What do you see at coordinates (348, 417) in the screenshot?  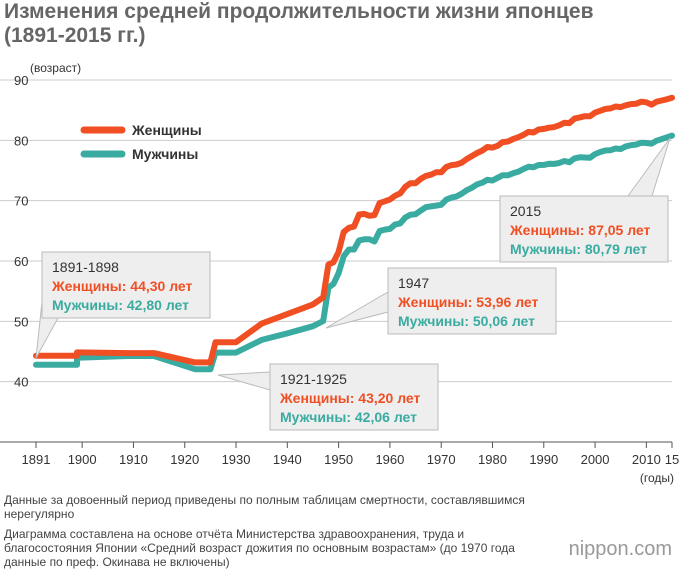 I see `annotation-men-value: Мужчины: 42,06 лет` at bounding box center [348, 417].